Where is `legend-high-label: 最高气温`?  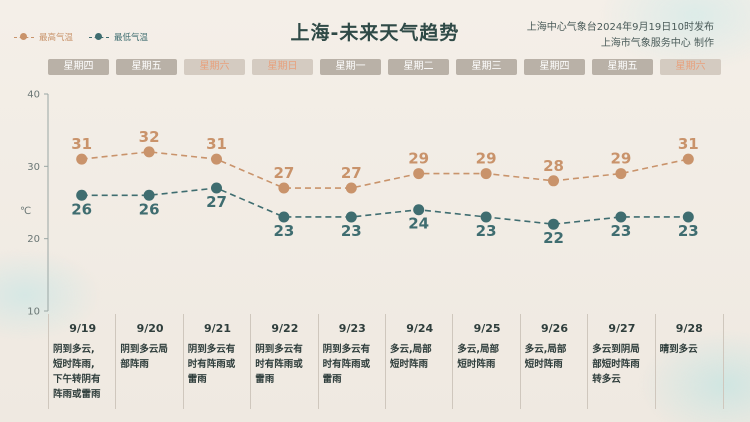
legend-high-label: 最高气温 is located at coordinates (56, 38).